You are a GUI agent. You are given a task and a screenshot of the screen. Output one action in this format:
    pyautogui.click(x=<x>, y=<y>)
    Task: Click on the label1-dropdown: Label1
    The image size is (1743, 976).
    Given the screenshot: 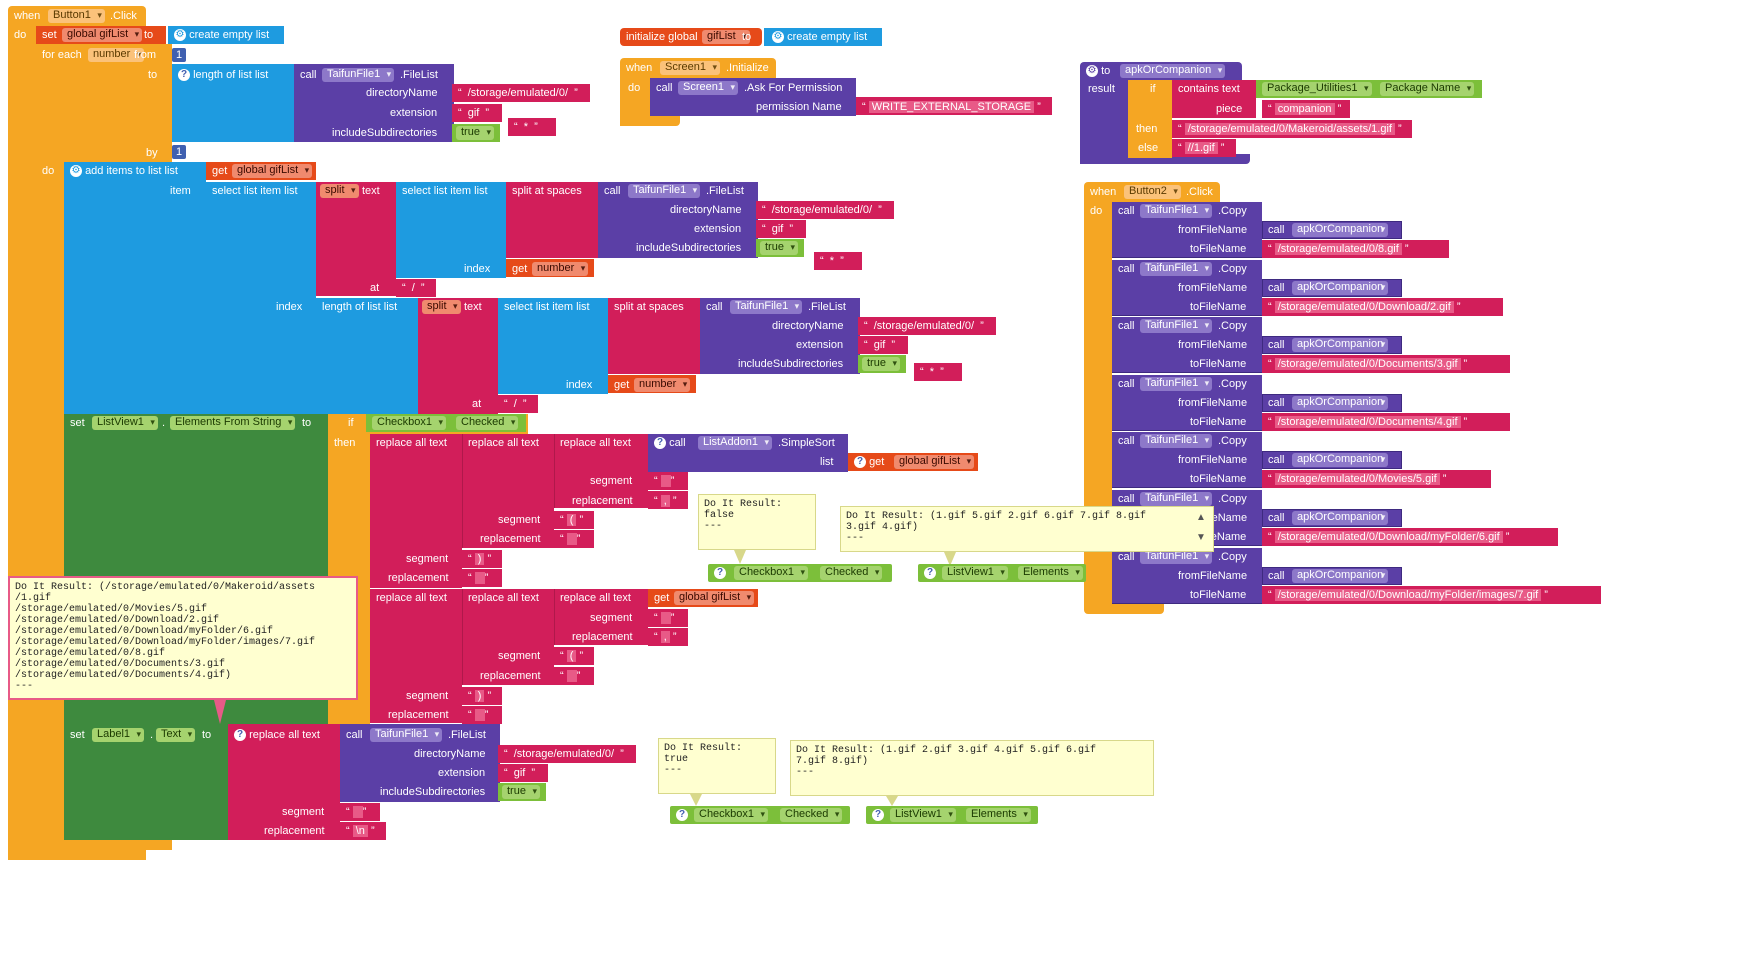 What is the action you would take?
    pyautogui.click(x=118, y=735)
    